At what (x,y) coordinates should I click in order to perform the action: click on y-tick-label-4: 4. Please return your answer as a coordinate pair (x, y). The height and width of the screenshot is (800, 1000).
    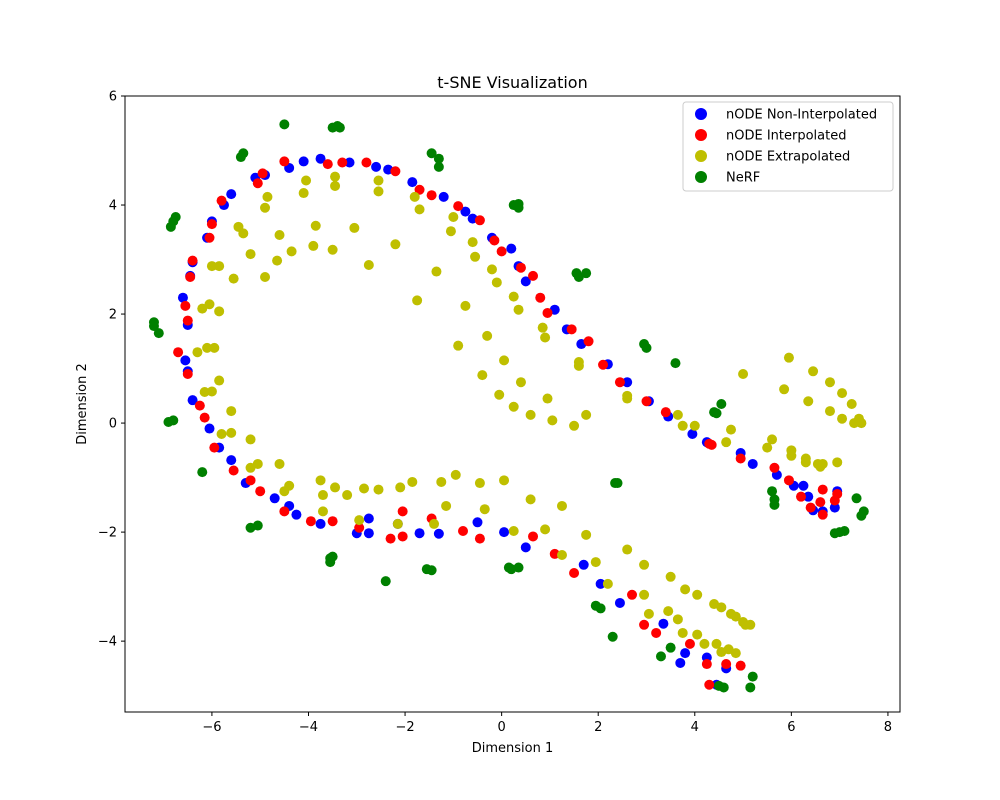
    Looking at the image, I should click on (113, 206).